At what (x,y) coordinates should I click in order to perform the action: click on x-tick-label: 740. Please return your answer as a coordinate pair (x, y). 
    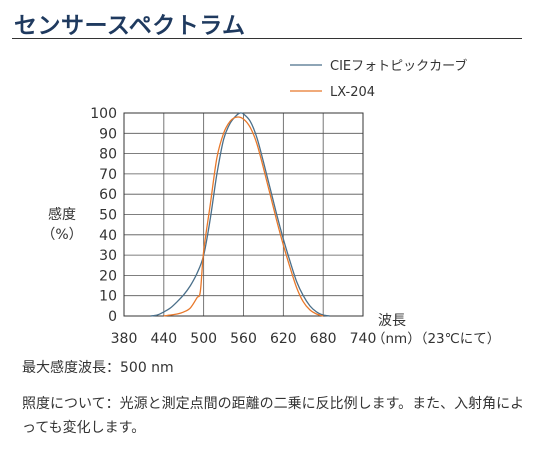
    Looking at the image, I should click on (363, 339).